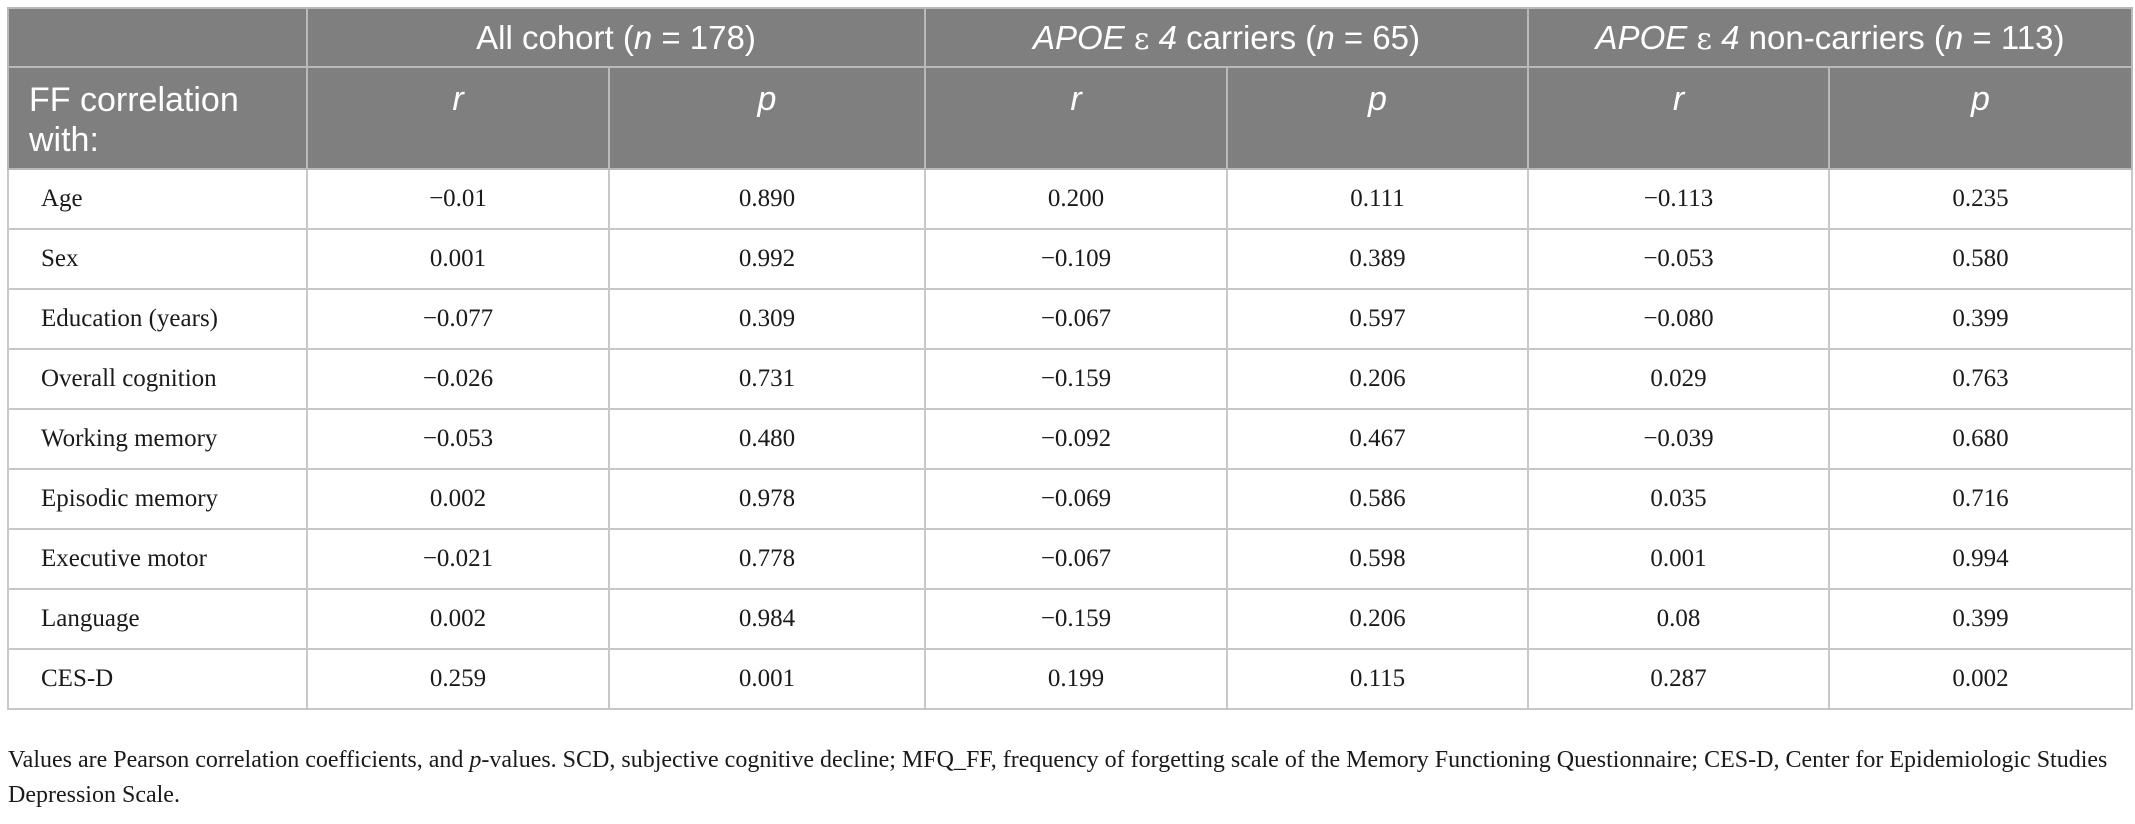 Image resolution: width=2135 pixels, height=824 pixels. Describe the element at coordinates (1377, 319) in the screenshot. I see `cell-p-value: 0.597` at that location.